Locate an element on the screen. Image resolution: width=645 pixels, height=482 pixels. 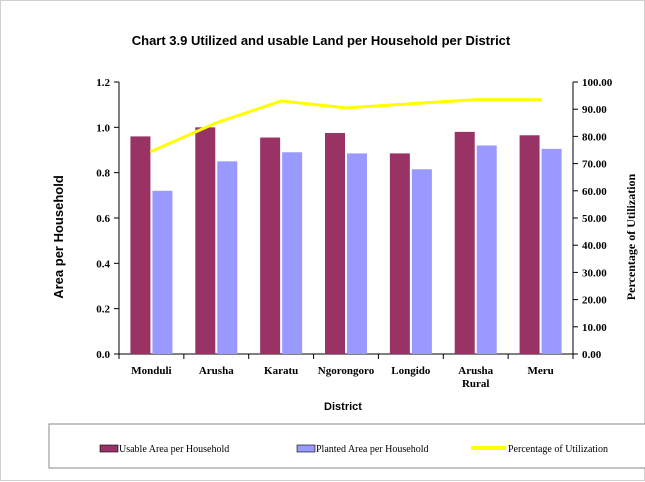
y-tick-label: 0.6 is located at coordinates (103, 219).